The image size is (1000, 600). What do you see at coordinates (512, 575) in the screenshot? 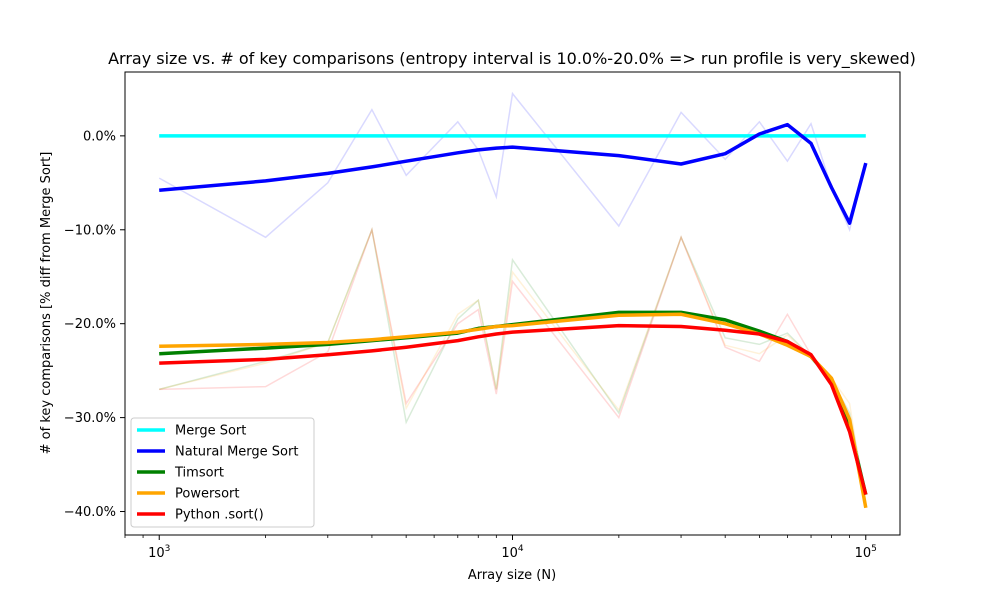
I see `x-axis-label: Array size (N)` at bounding box center [512, 575].